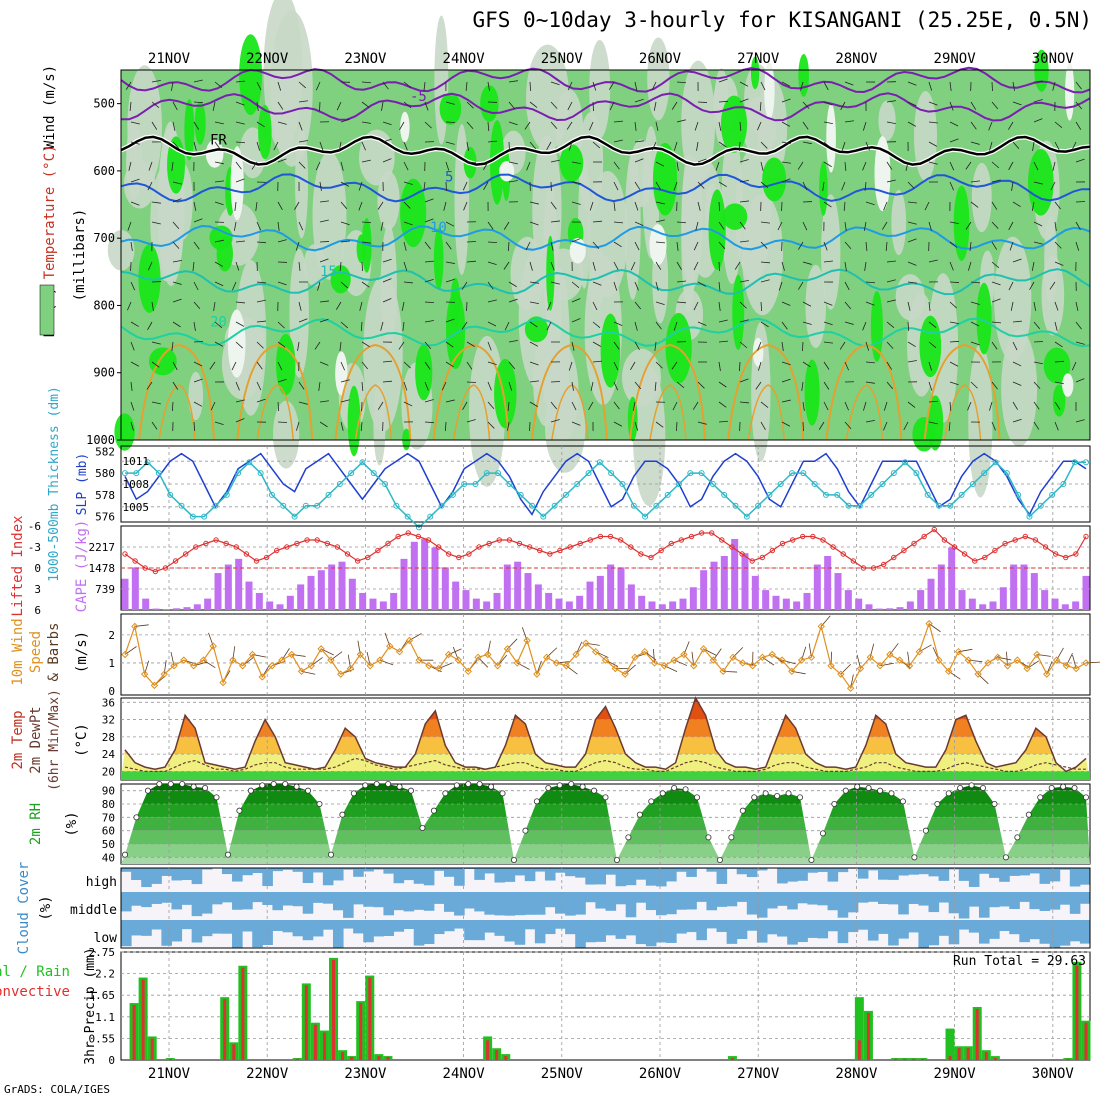  Describe the element at coordinates (105, 589) in the screenshot. I see `cape-tick: 739` at that location.